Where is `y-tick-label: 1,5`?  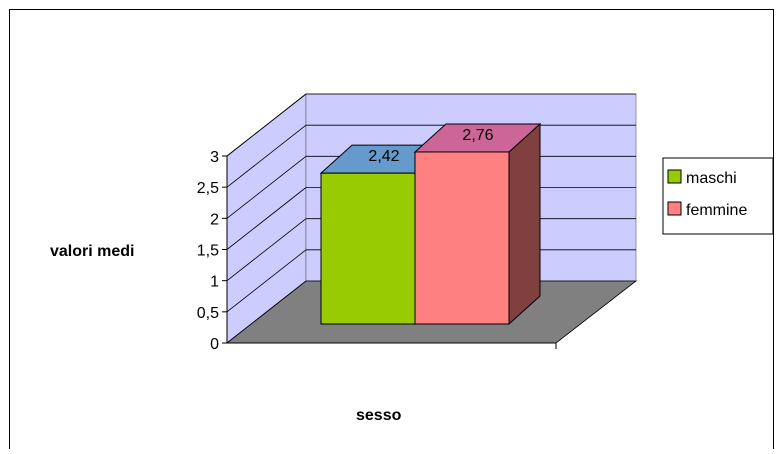 y-tick-label: 1,5 is located at coordinates (208, 251).